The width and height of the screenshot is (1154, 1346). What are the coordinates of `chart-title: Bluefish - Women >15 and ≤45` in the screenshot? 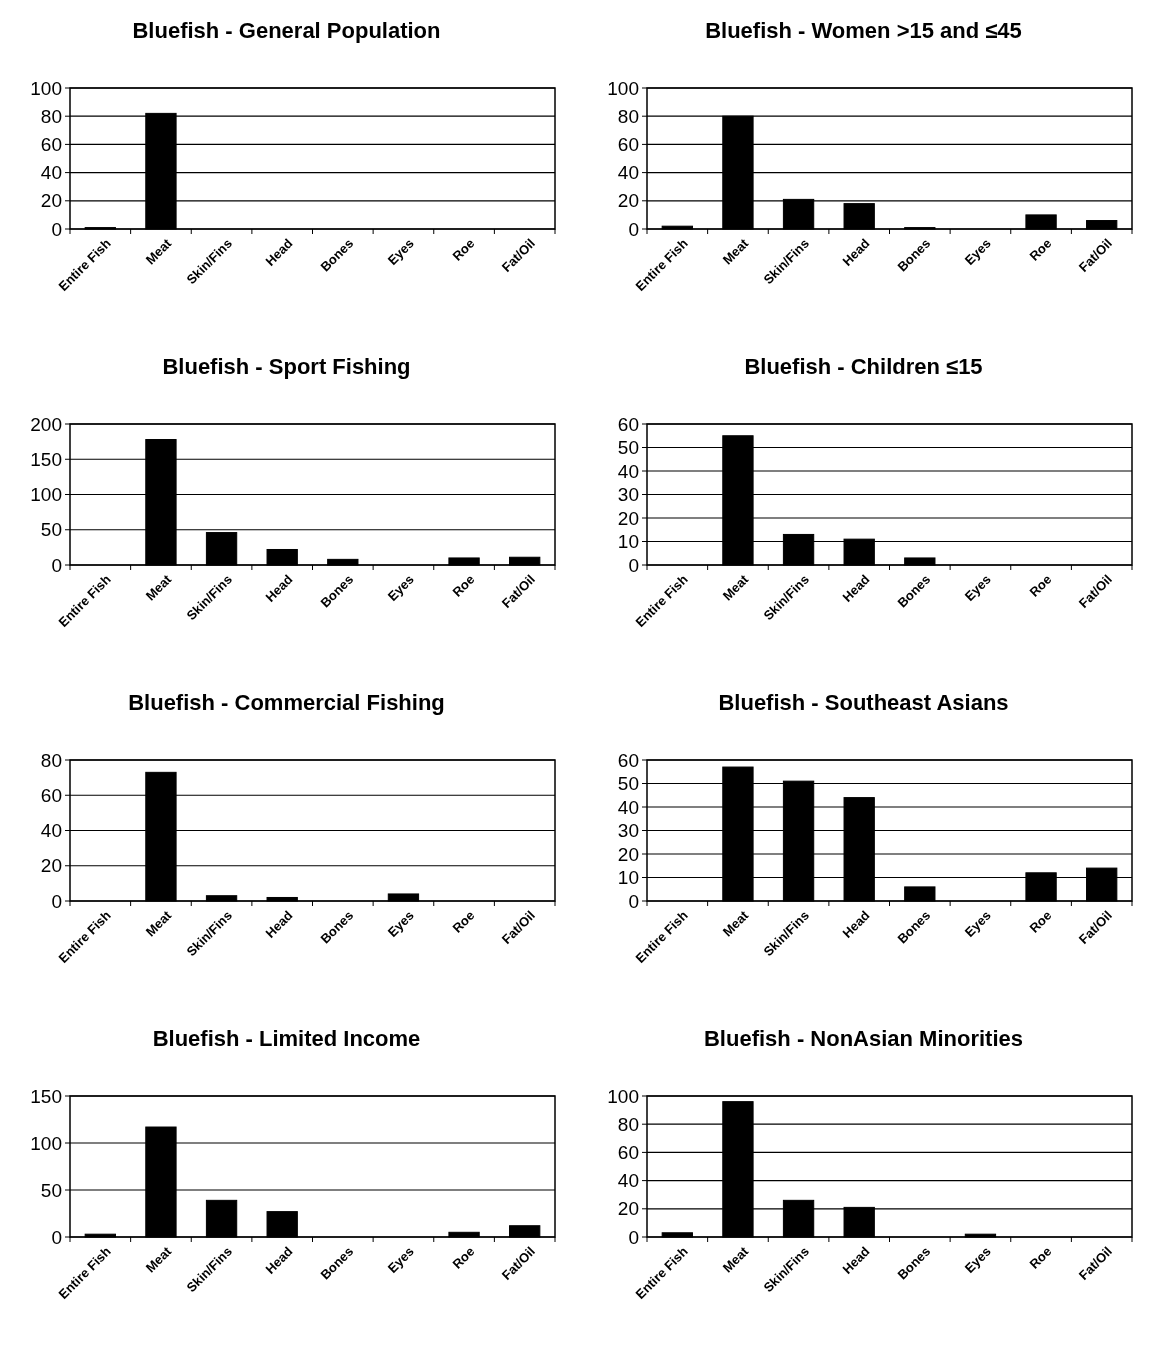 It's located at (863, 30).